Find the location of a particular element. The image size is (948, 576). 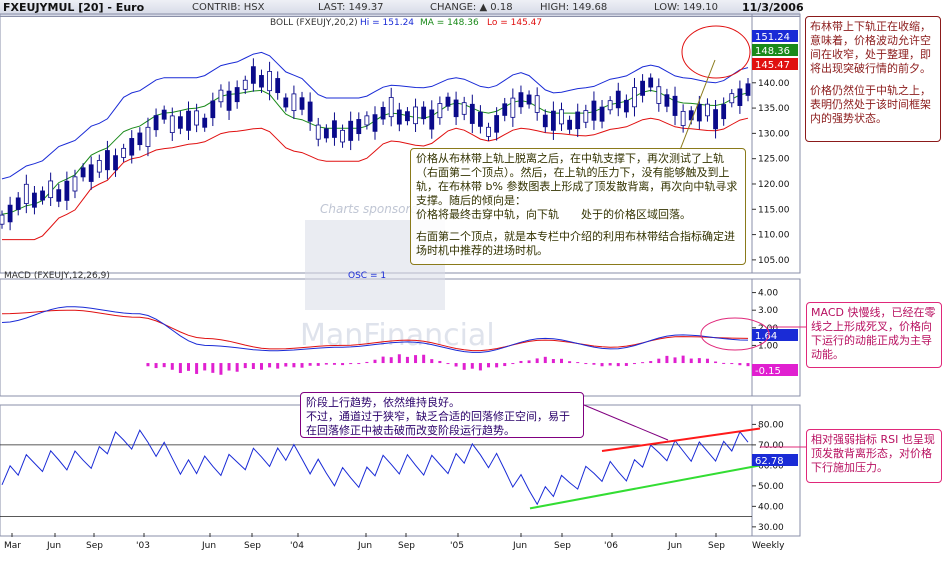

rsi-annotation-p1: 阶段上行趋势，依然维持良好。 is located at coordinates (383, 402).